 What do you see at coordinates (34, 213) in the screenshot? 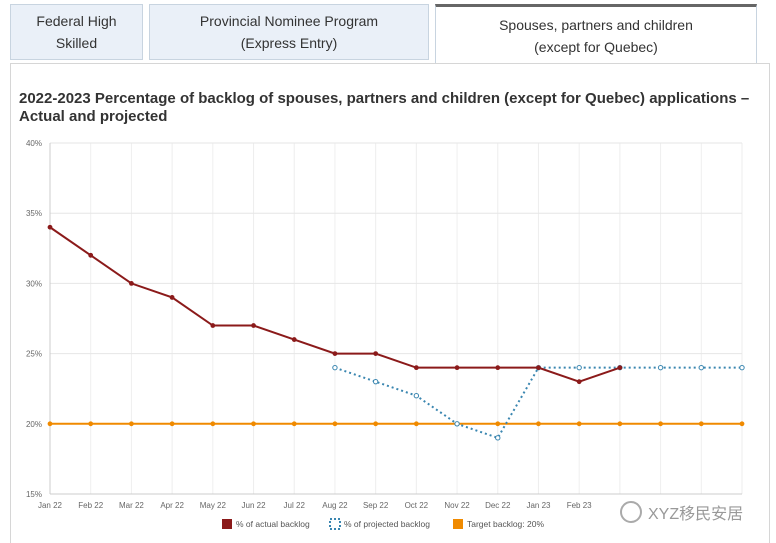
I see `y-tick-label: 35%` at bounding box center [34, 213].